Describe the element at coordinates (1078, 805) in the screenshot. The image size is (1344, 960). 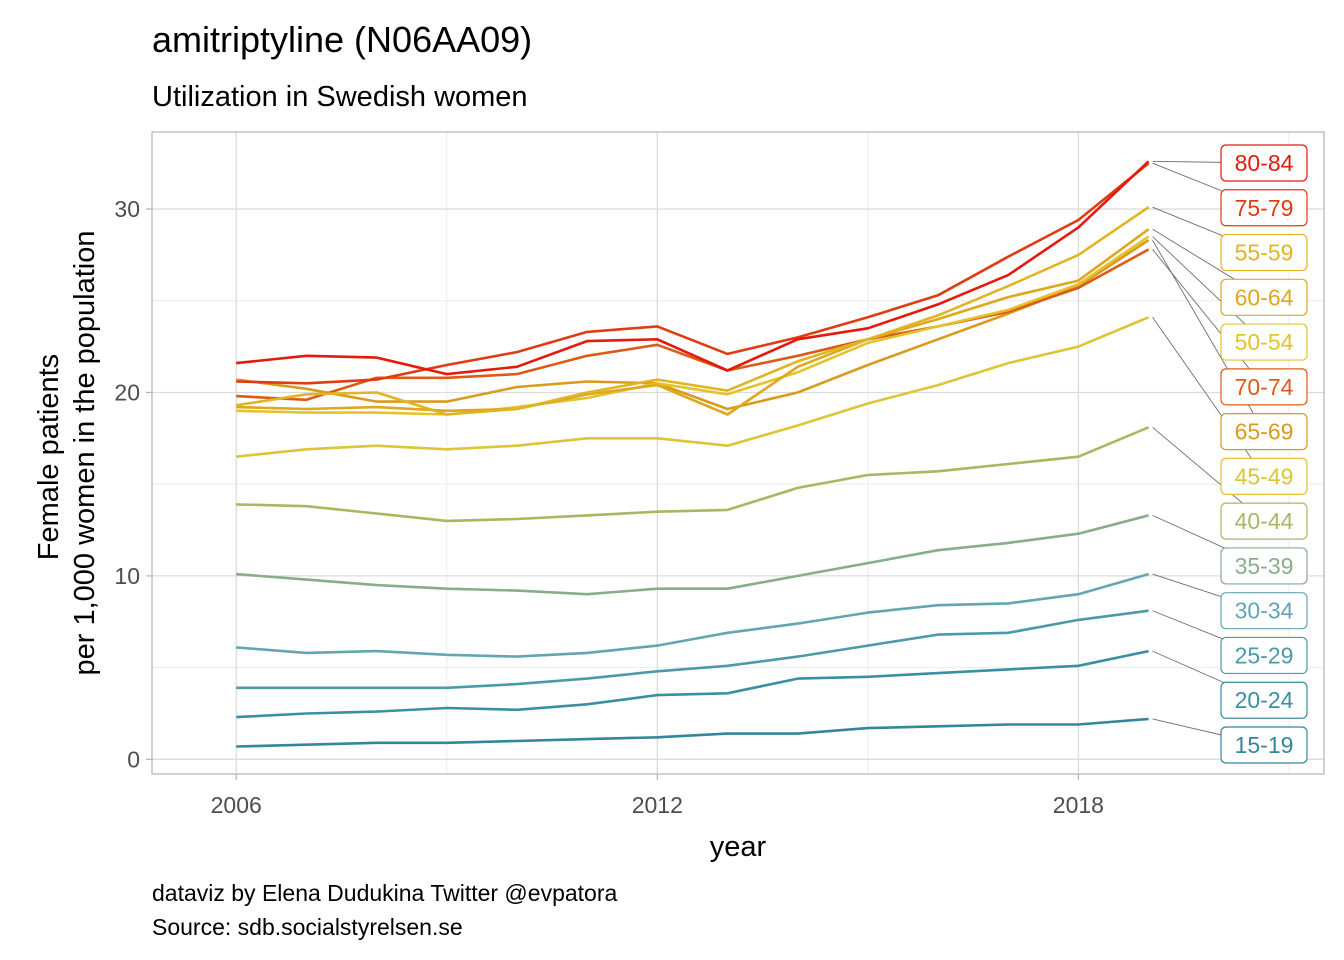
I see `x-tick-label: 2018` at that location.